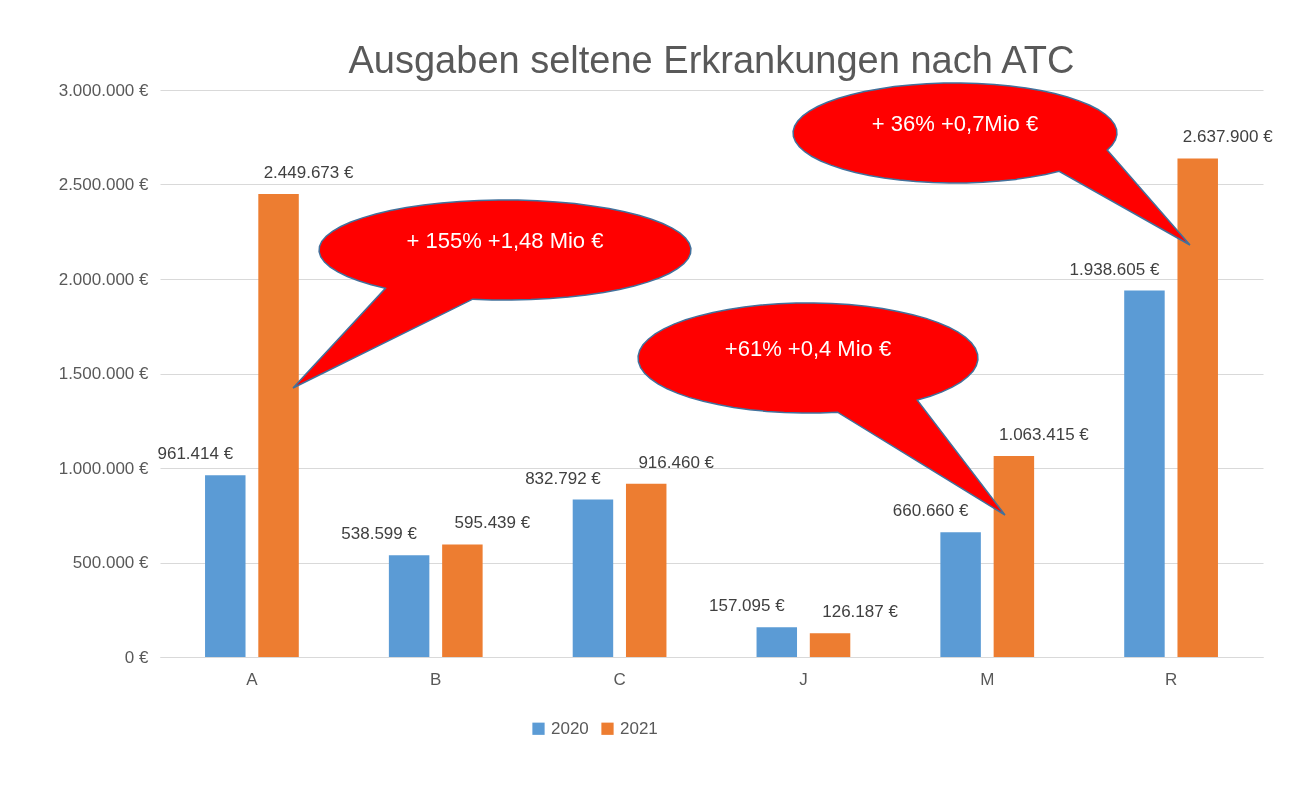  I want to click on data-label: 961.414 €, so click(195, 454).